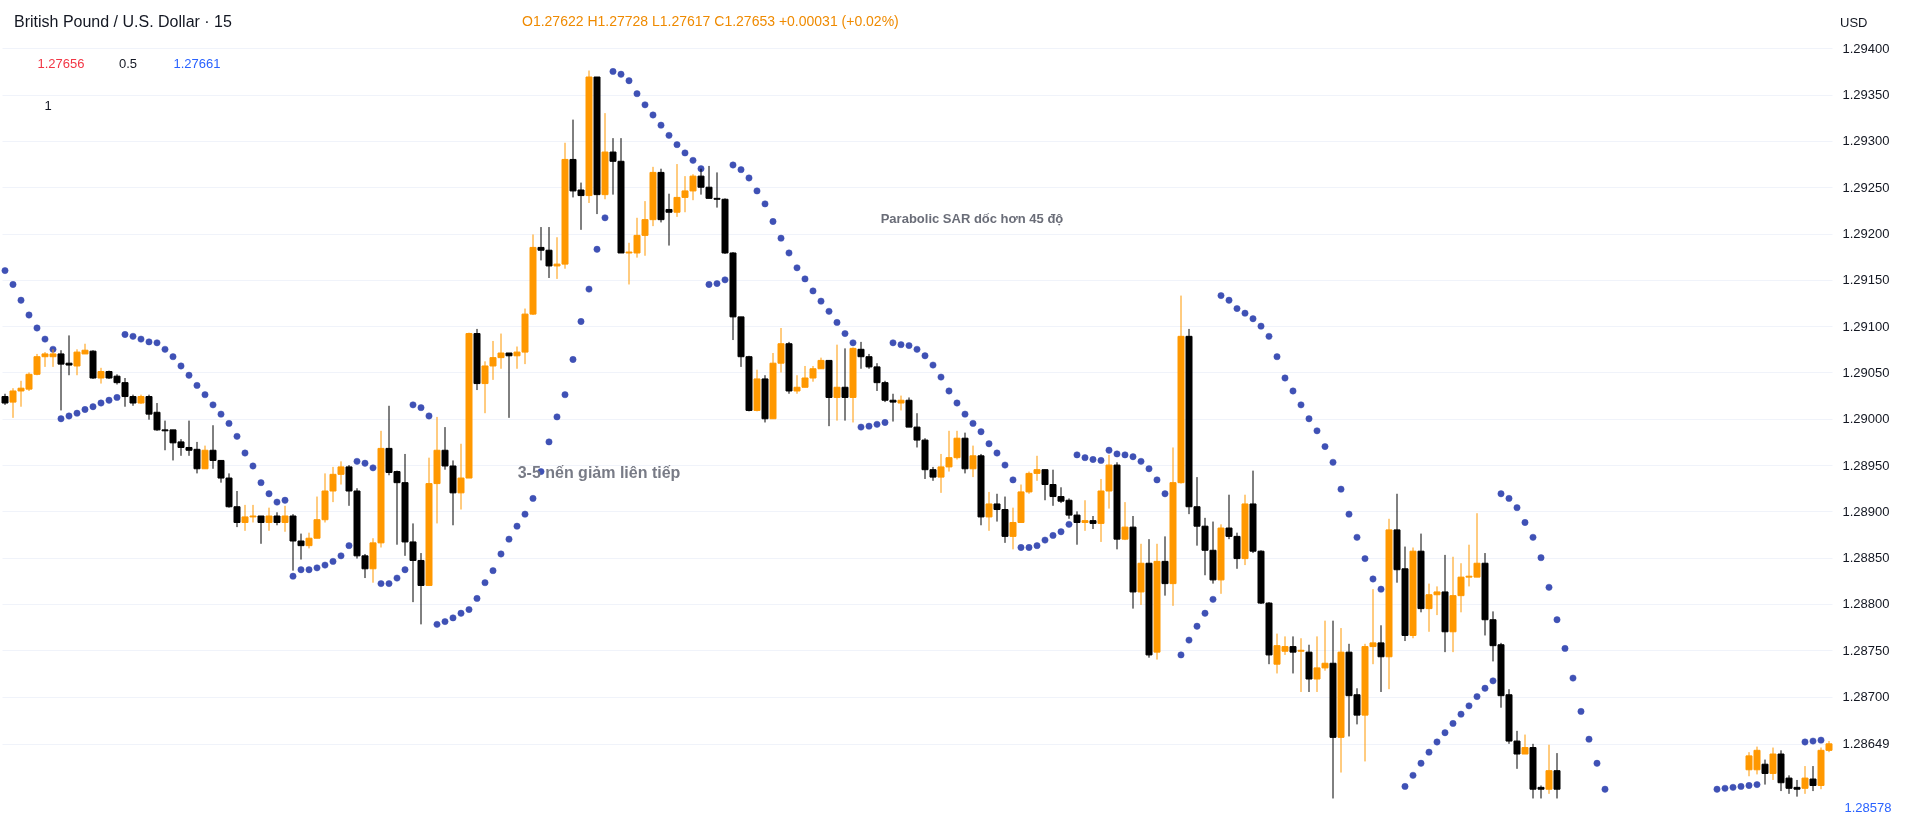  What do you see at coordinates (61, 63) in the screenshot?
I see `annotation: 1.27656` at bounding box center [61, 63].